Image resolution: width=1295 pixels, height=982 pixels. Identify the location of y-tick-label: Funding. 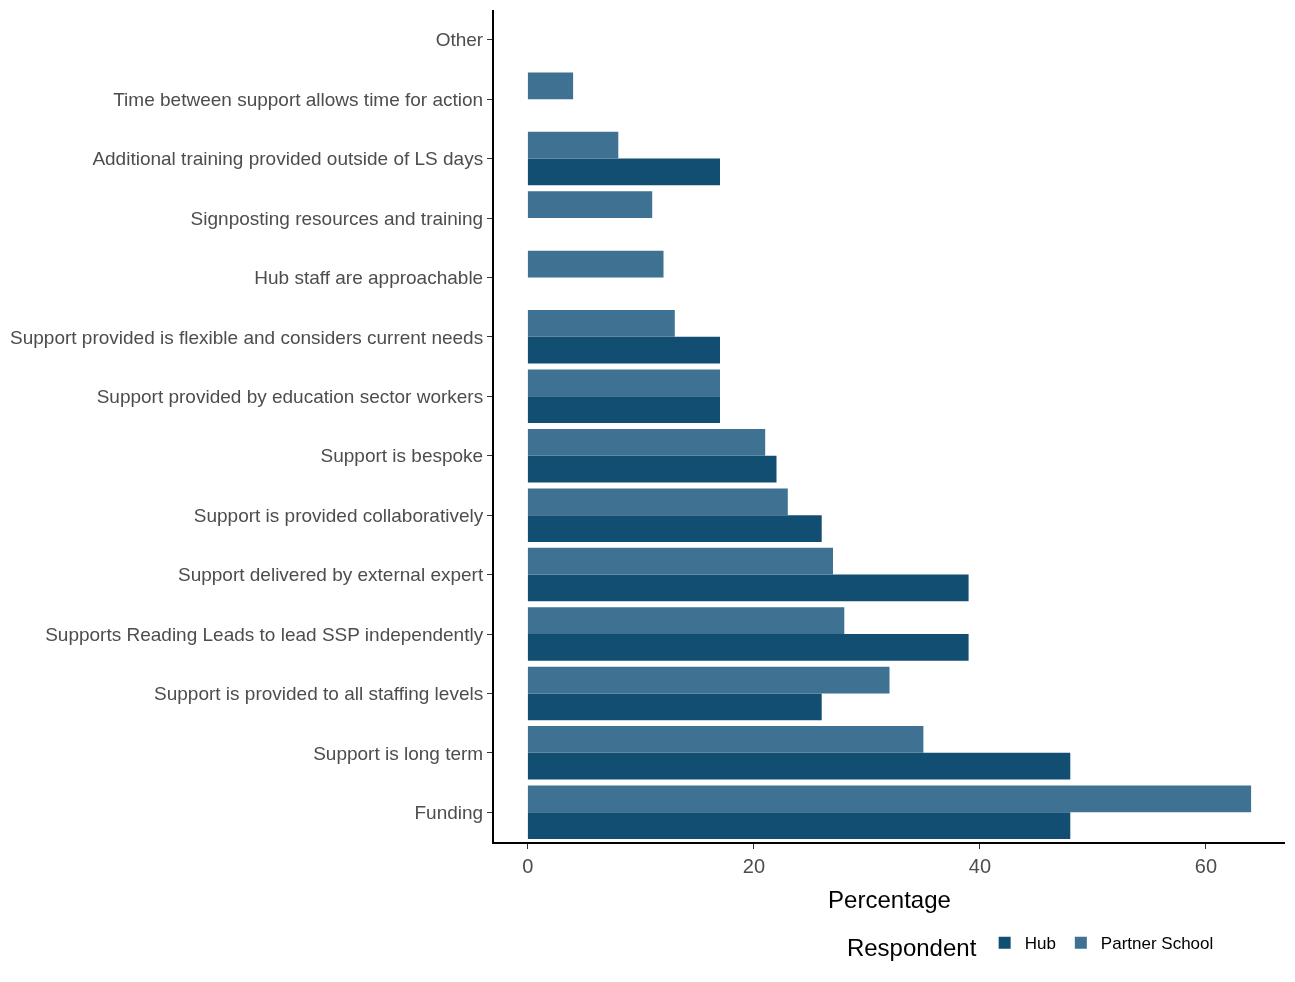
(449, 812).